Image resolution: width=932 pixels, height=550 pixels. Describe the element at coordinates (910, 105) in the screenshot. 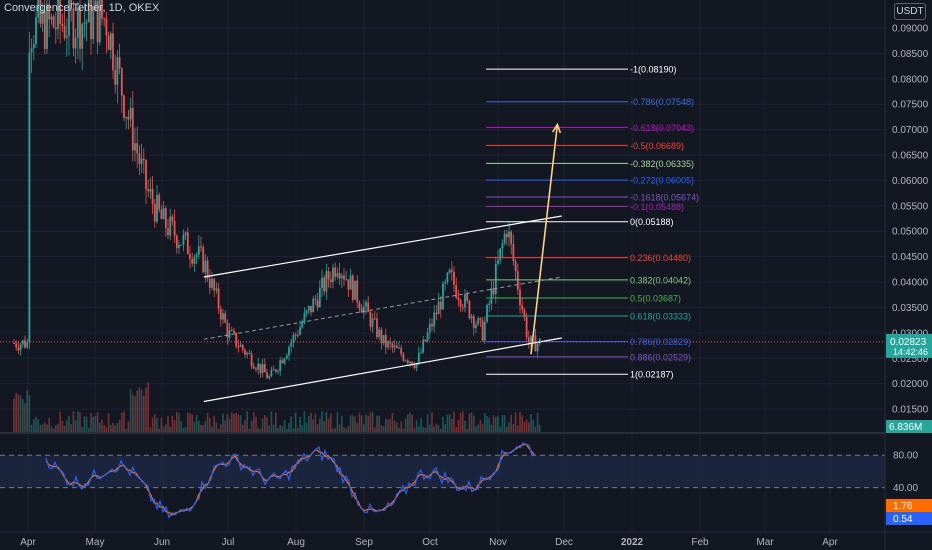

I see `price-tick-label: 0.07500` at that location.